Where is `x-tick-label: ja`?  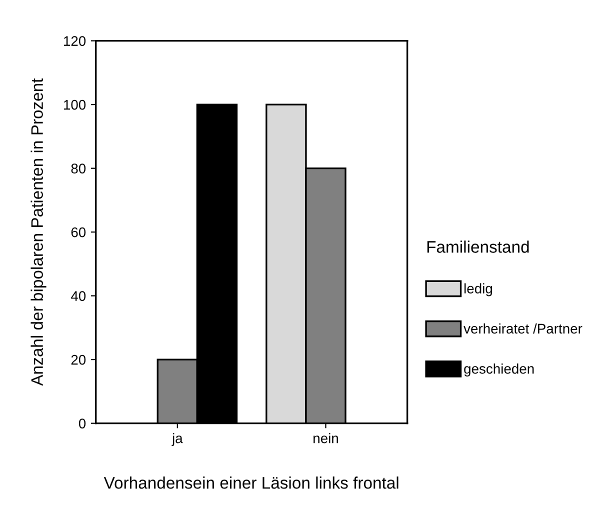 x-tick-label: ja is located at coordinates (177, 439).